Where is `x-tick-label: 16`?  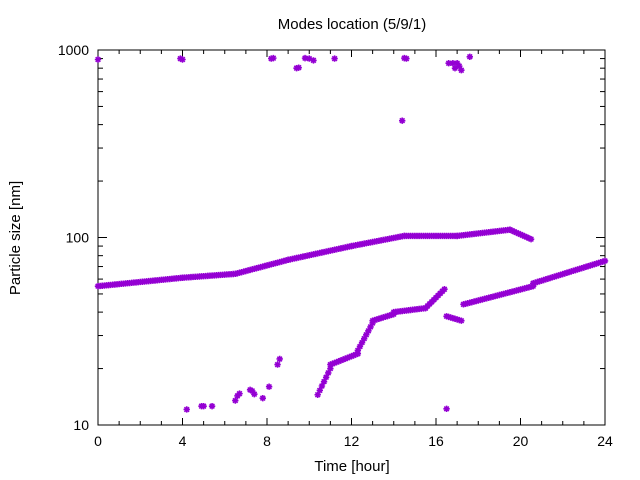 x-tick-label: 16 is located at coordinates (436, 441).